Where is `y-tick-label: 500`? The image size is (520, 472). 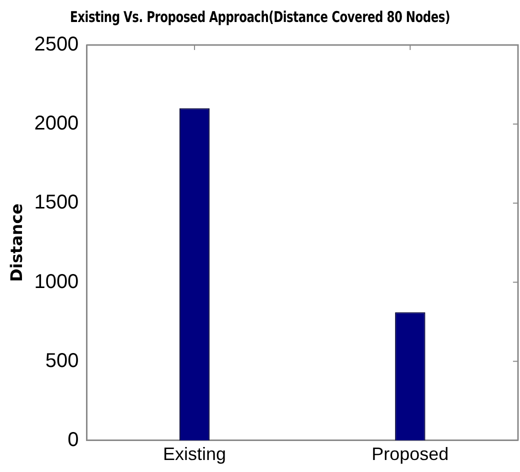
y-tick-label: 500 is located at coordinates (62, 361).